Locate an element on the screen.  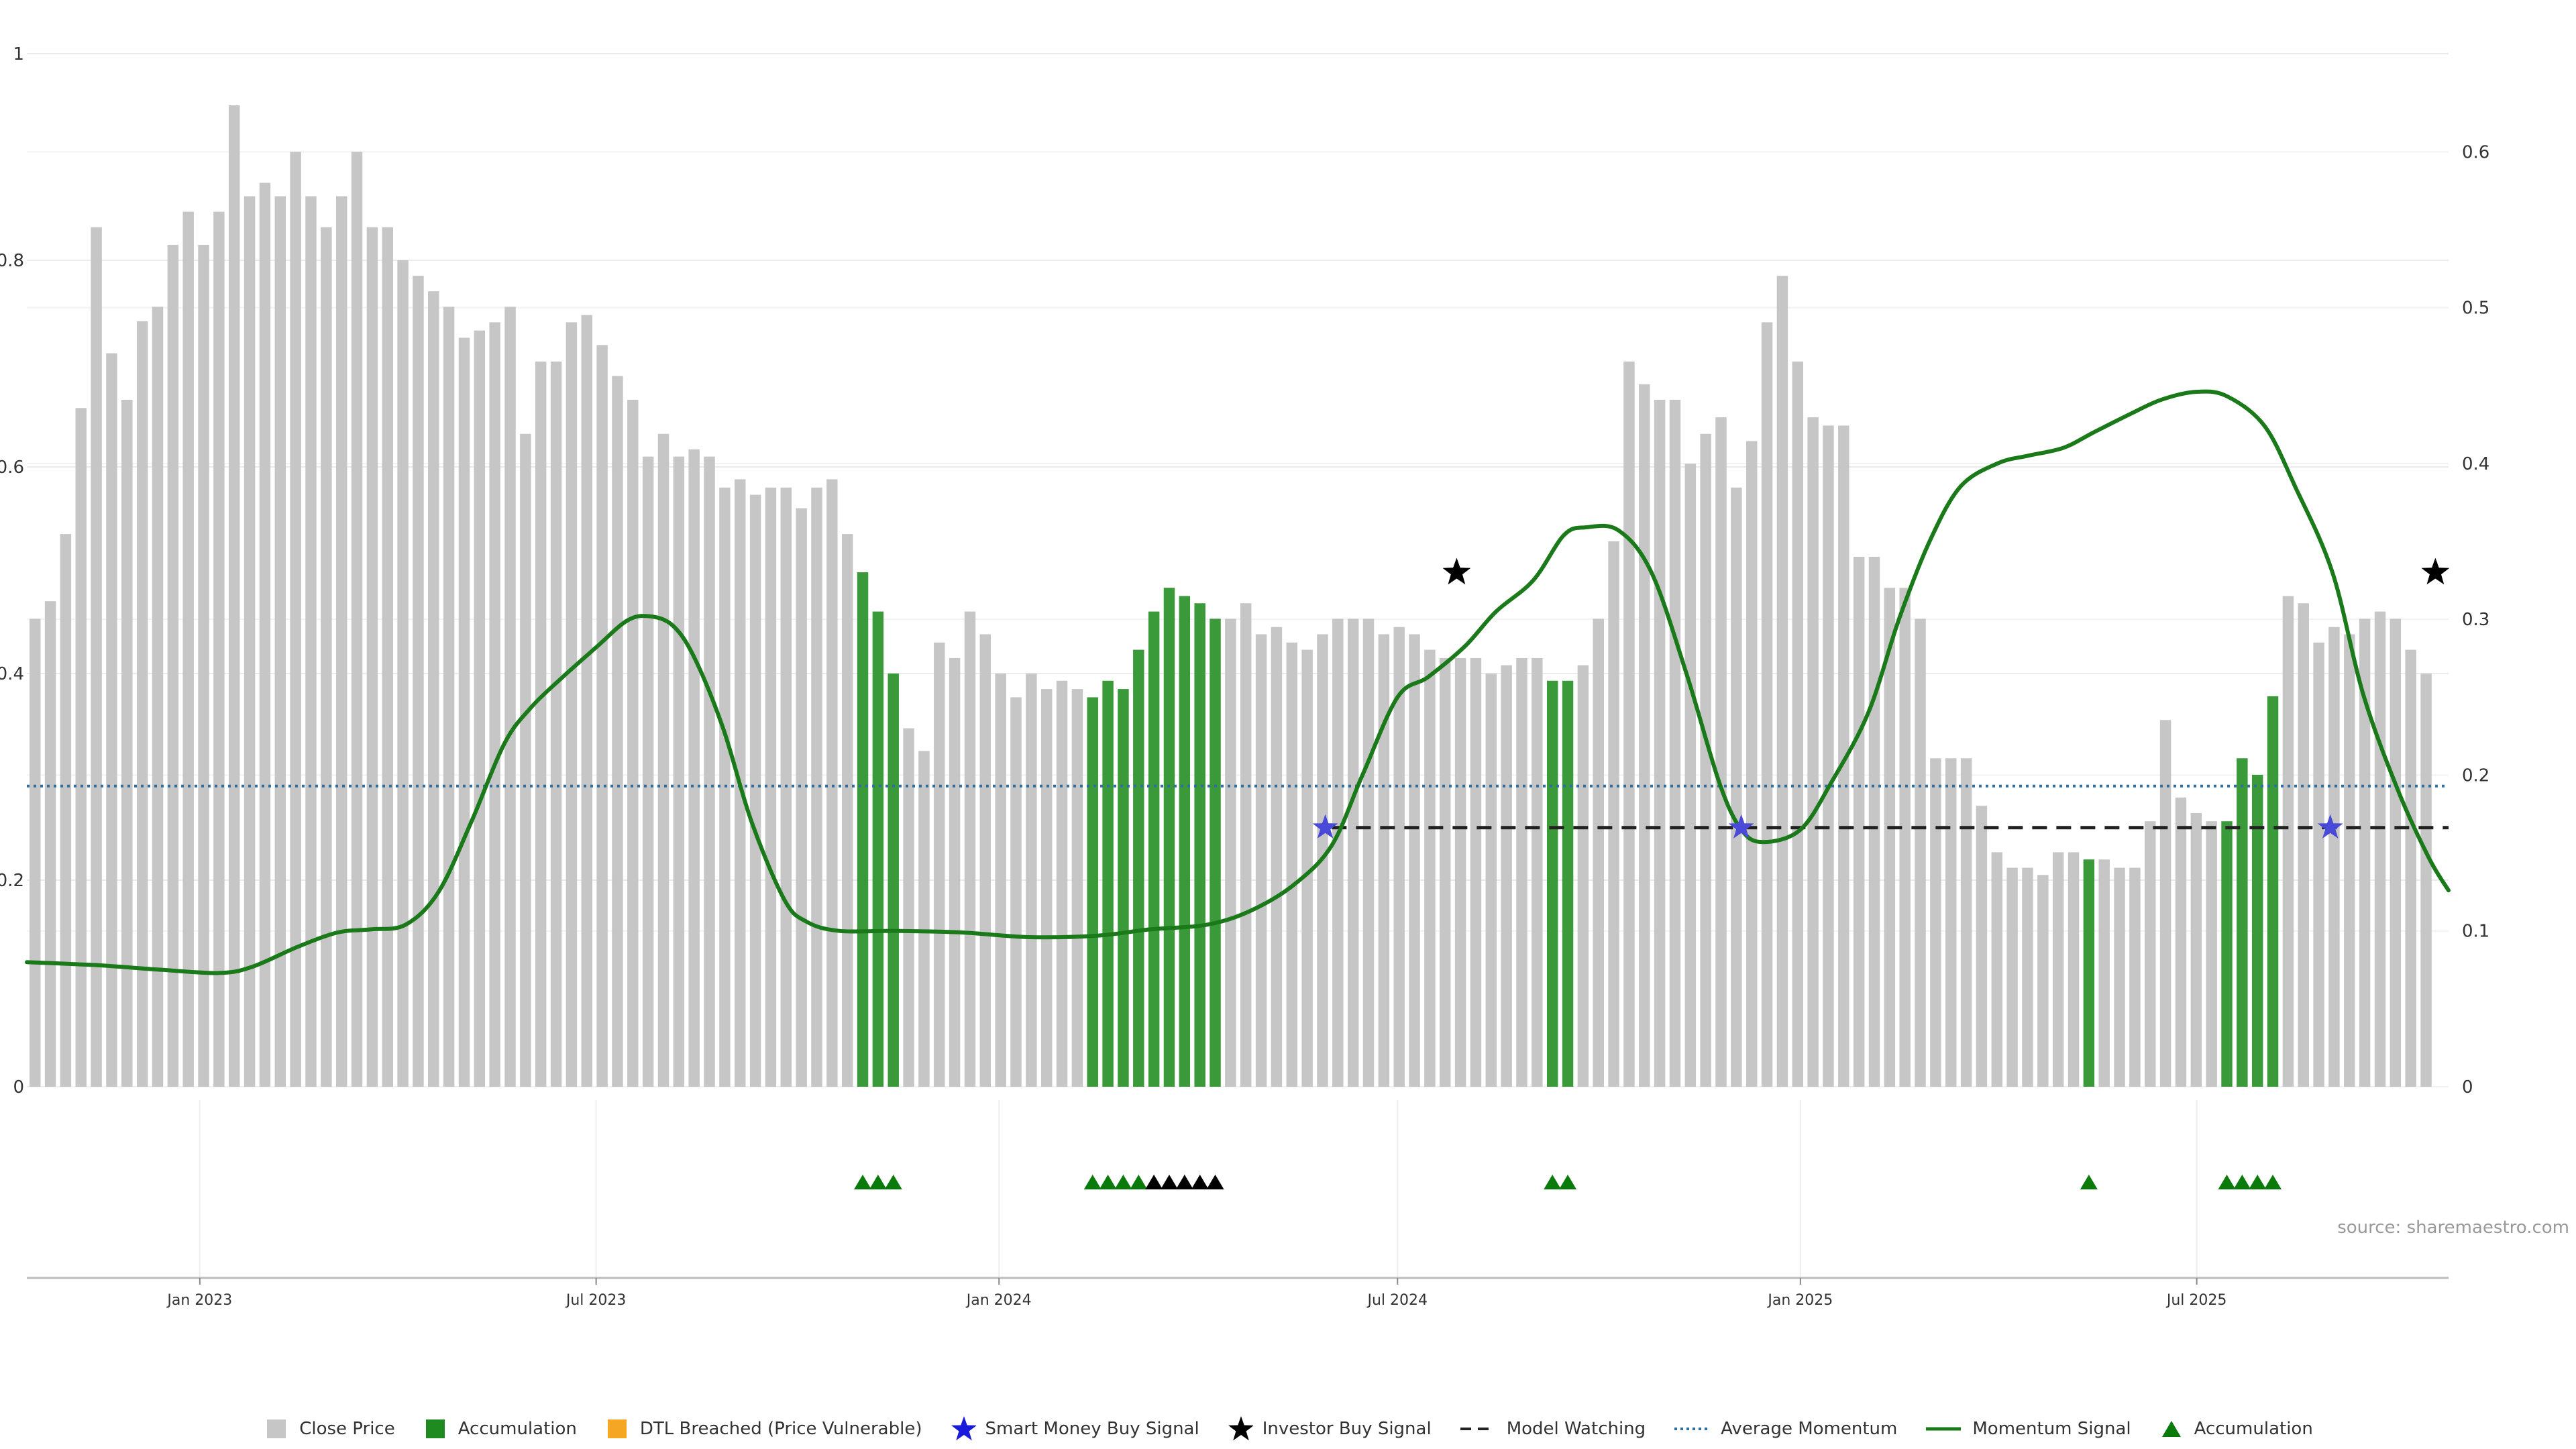
legend-label: Momentum Signal is located at coordinates (2051, 1429).